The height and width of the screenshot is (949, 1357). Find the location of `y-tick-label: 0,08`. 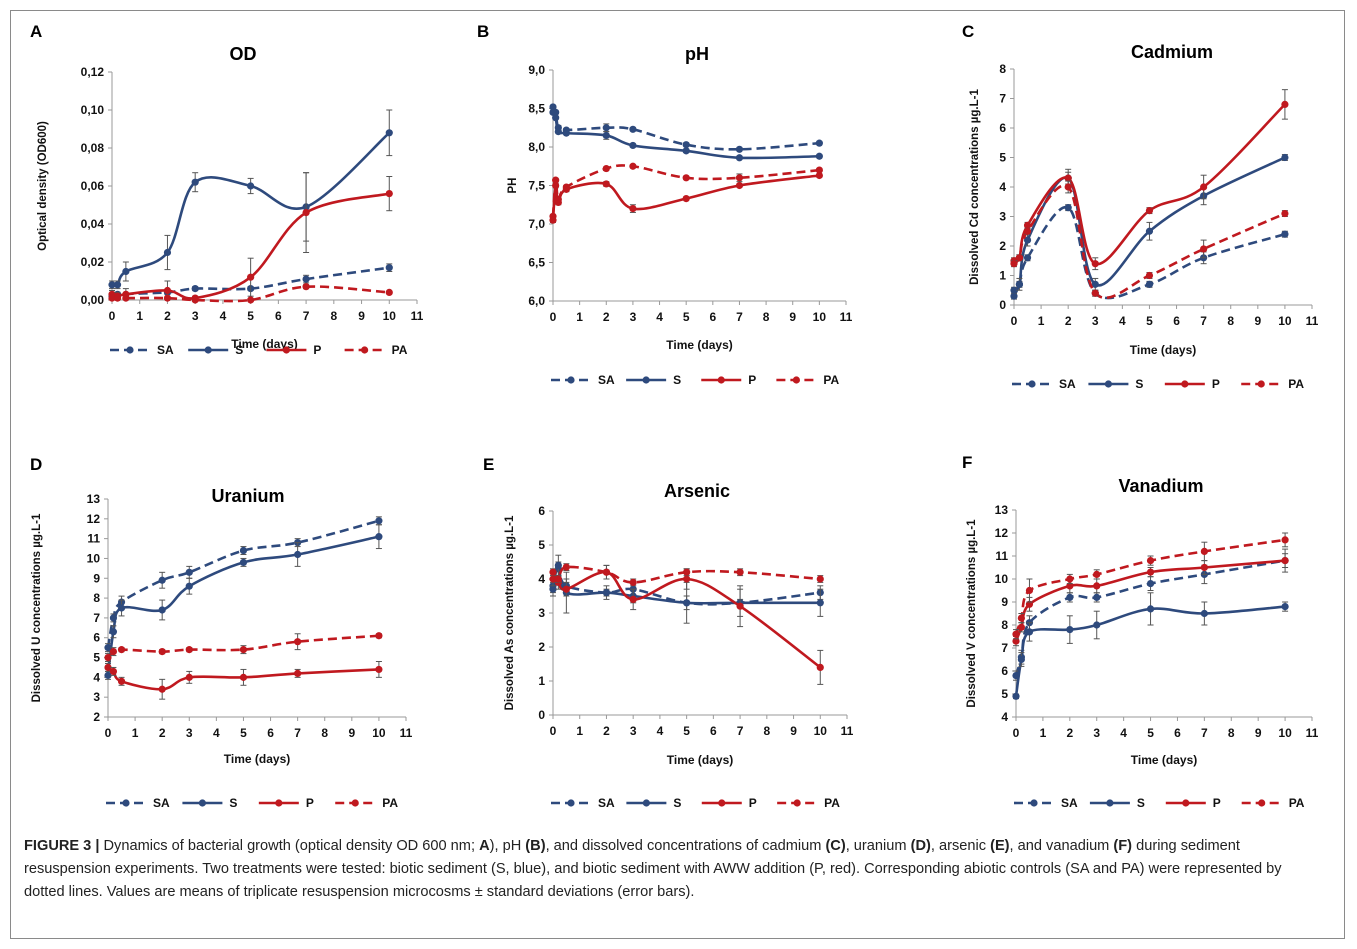

y-tick-label: 0,08 is located at coordinates (93, 148).